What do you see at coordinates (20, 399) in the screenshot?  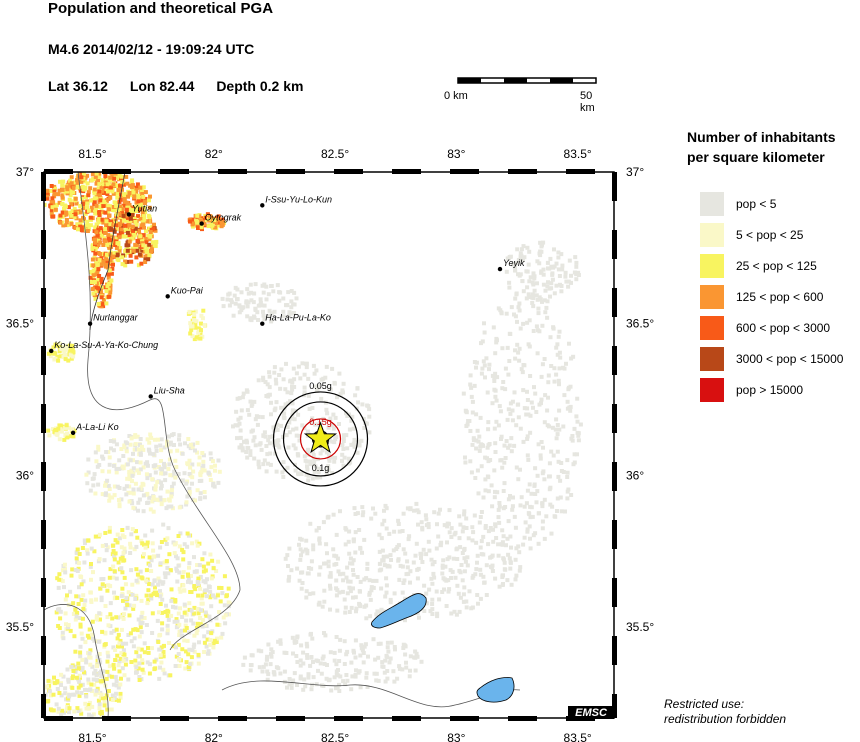 I see `latitude-labels-left: 37° 36.5° 36° 35.5°` at bounding box center [20, 399].